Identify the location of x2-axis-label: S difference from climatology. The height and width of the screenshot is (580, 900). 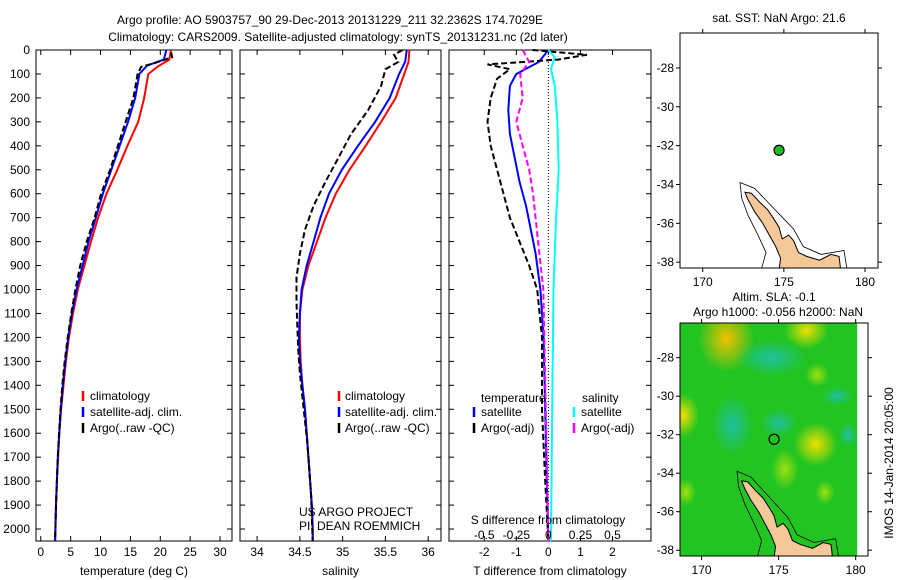
(548, 520).